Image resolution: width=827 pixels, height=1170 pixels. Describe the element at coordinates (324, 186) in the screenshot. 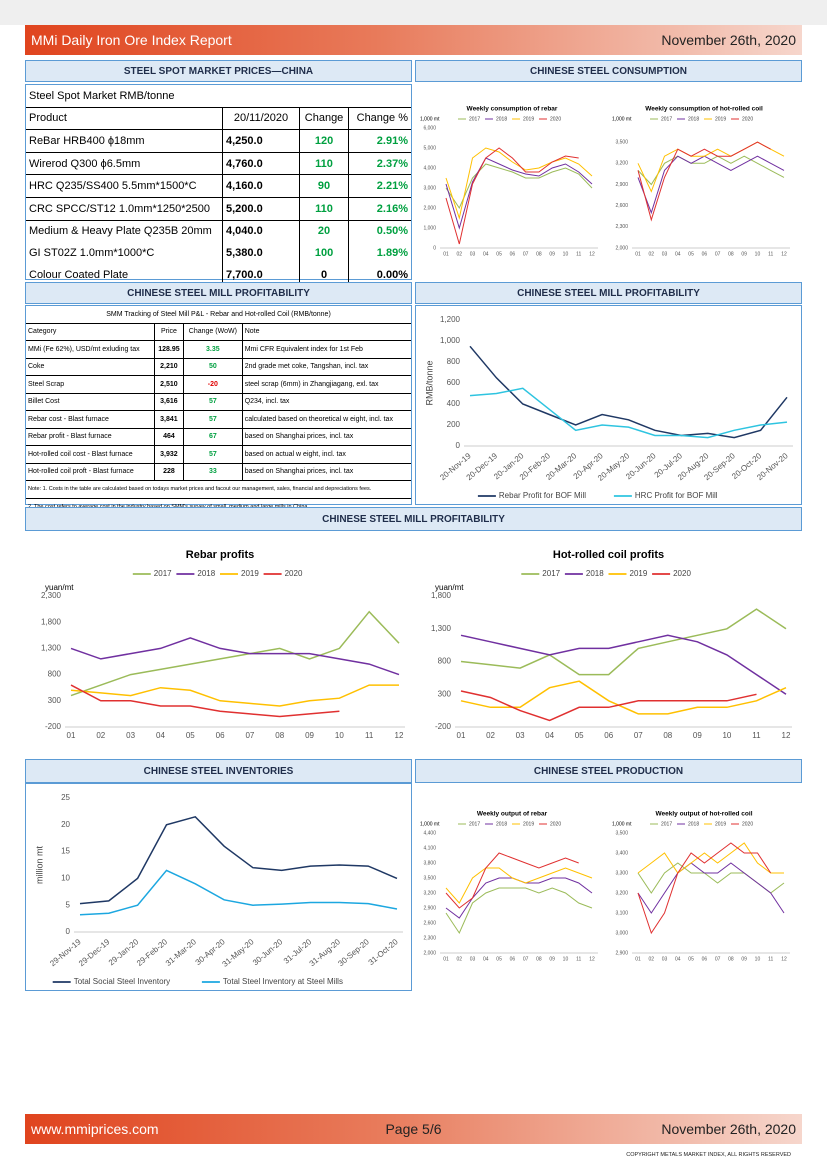

I see `table-cell: 90` at that location.